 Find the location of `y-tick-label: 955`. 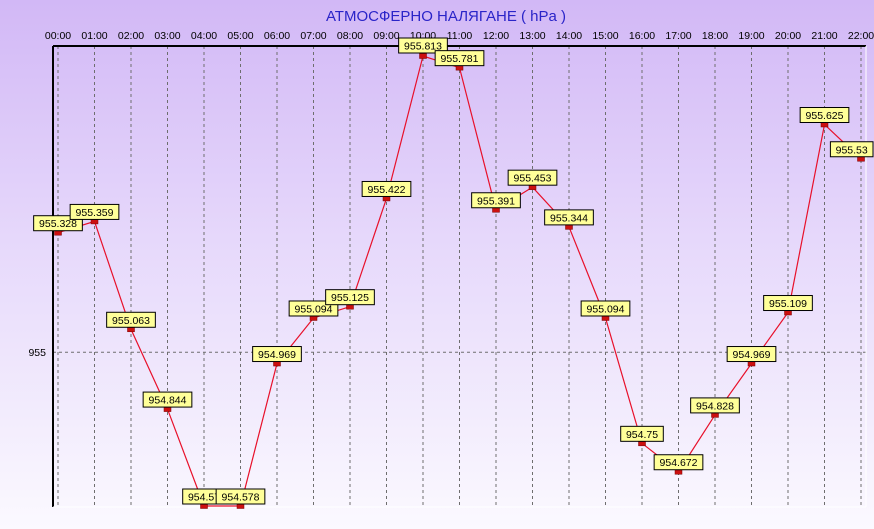

y-tick-label: 955 is located at coordinates (37, 353).